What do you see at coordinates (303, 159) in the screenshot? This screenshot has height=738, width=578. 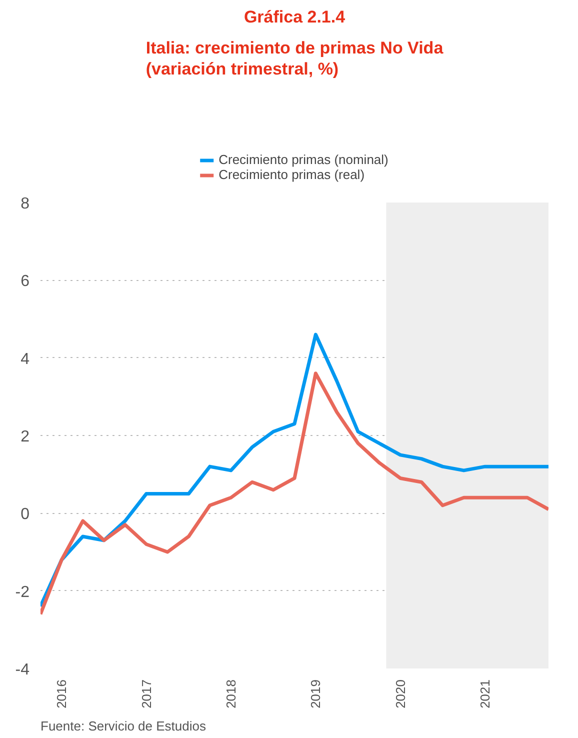 I see `legend-label: Crecimiento primas (nominal)` at bounding box center [303, 159].